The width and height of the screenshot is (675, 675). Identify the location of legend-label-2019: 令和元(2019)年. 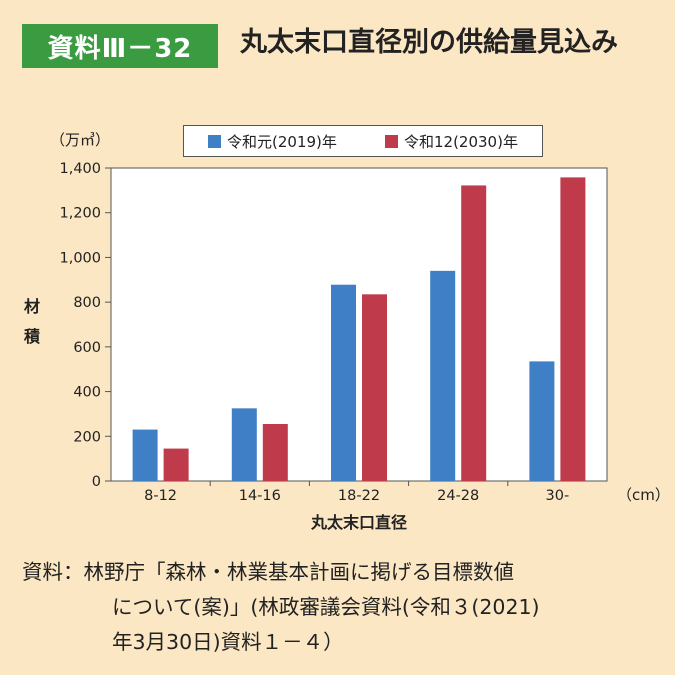
(282, 141).